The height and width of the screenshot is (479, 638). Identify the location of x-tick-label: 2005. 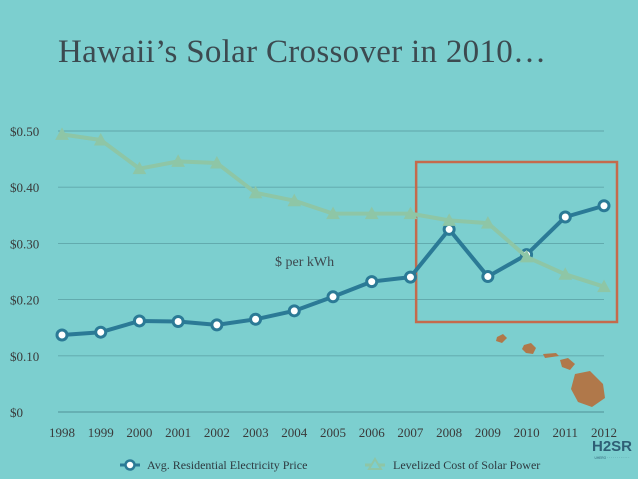
(333, 432).